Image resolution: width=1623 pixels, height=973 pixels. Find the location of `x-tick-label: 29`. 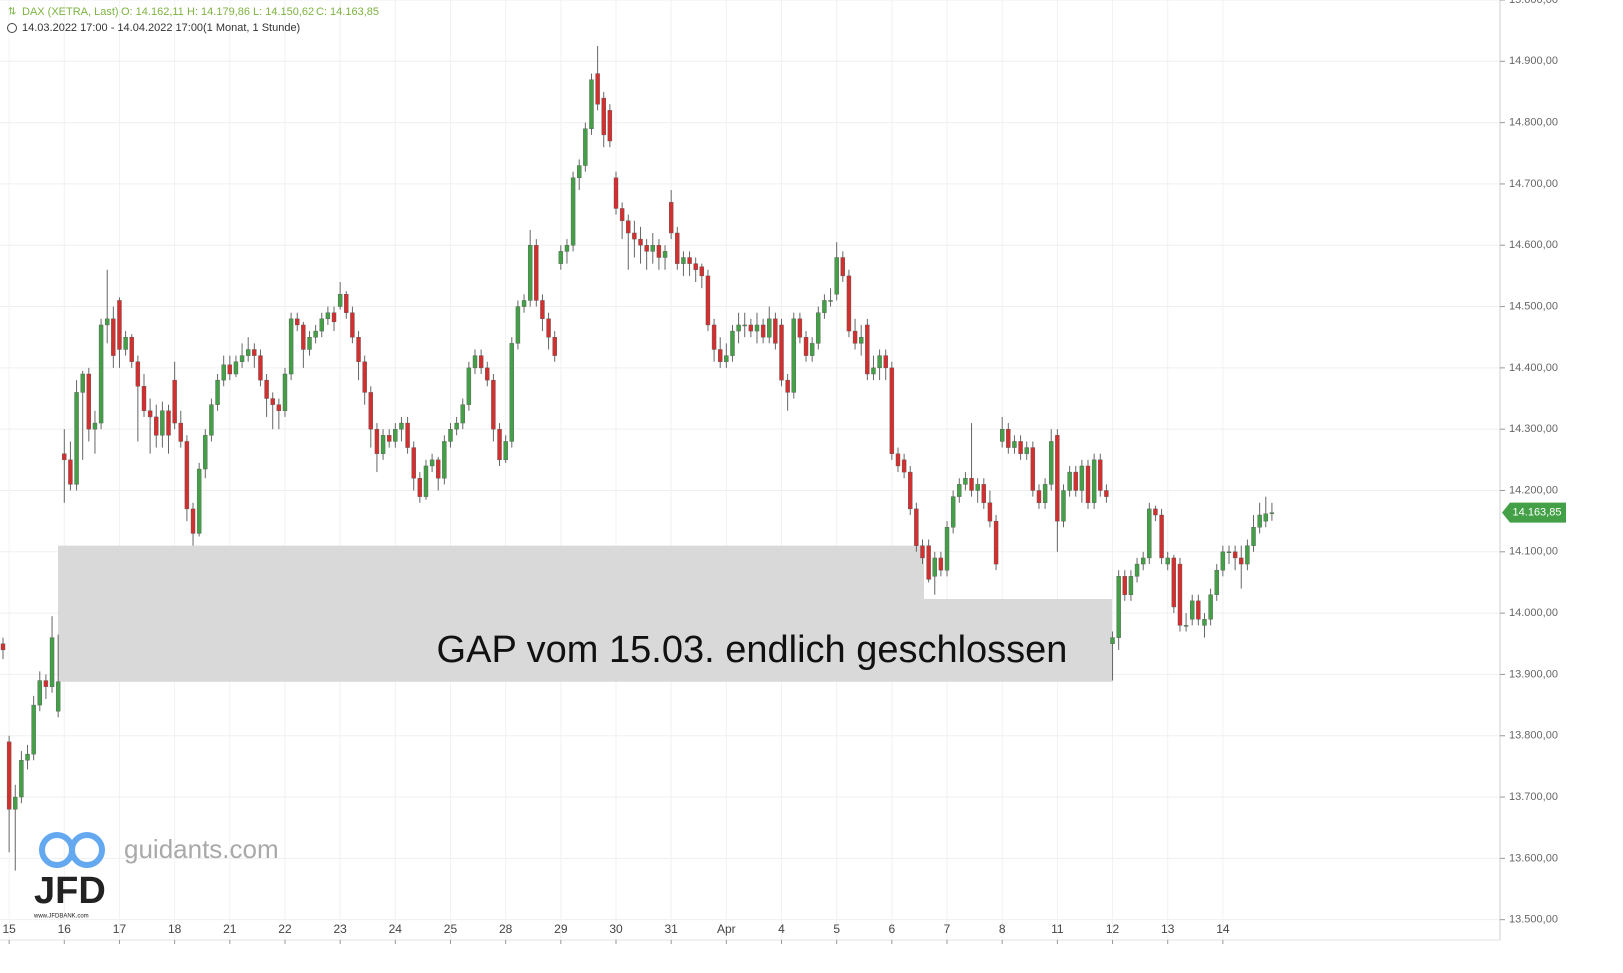

x-tick-label: 29 is located at coordinates (561, 929).